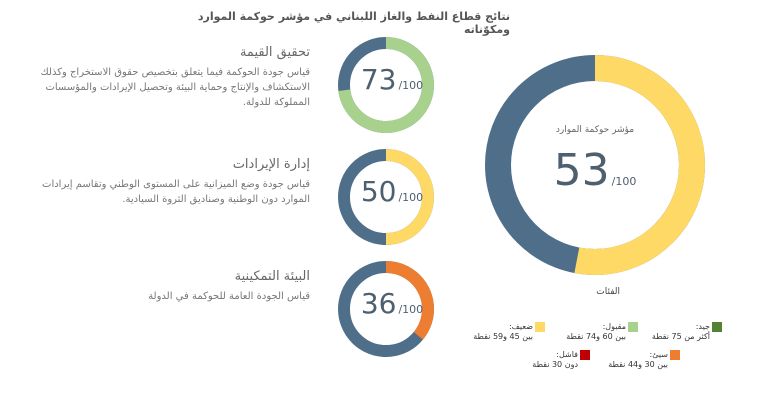 The width and height of the screenshot is (771, 418). Describe the element at coordinates (658, 354) in the screenshot. I see `legend-name: سيئ:` at that location.